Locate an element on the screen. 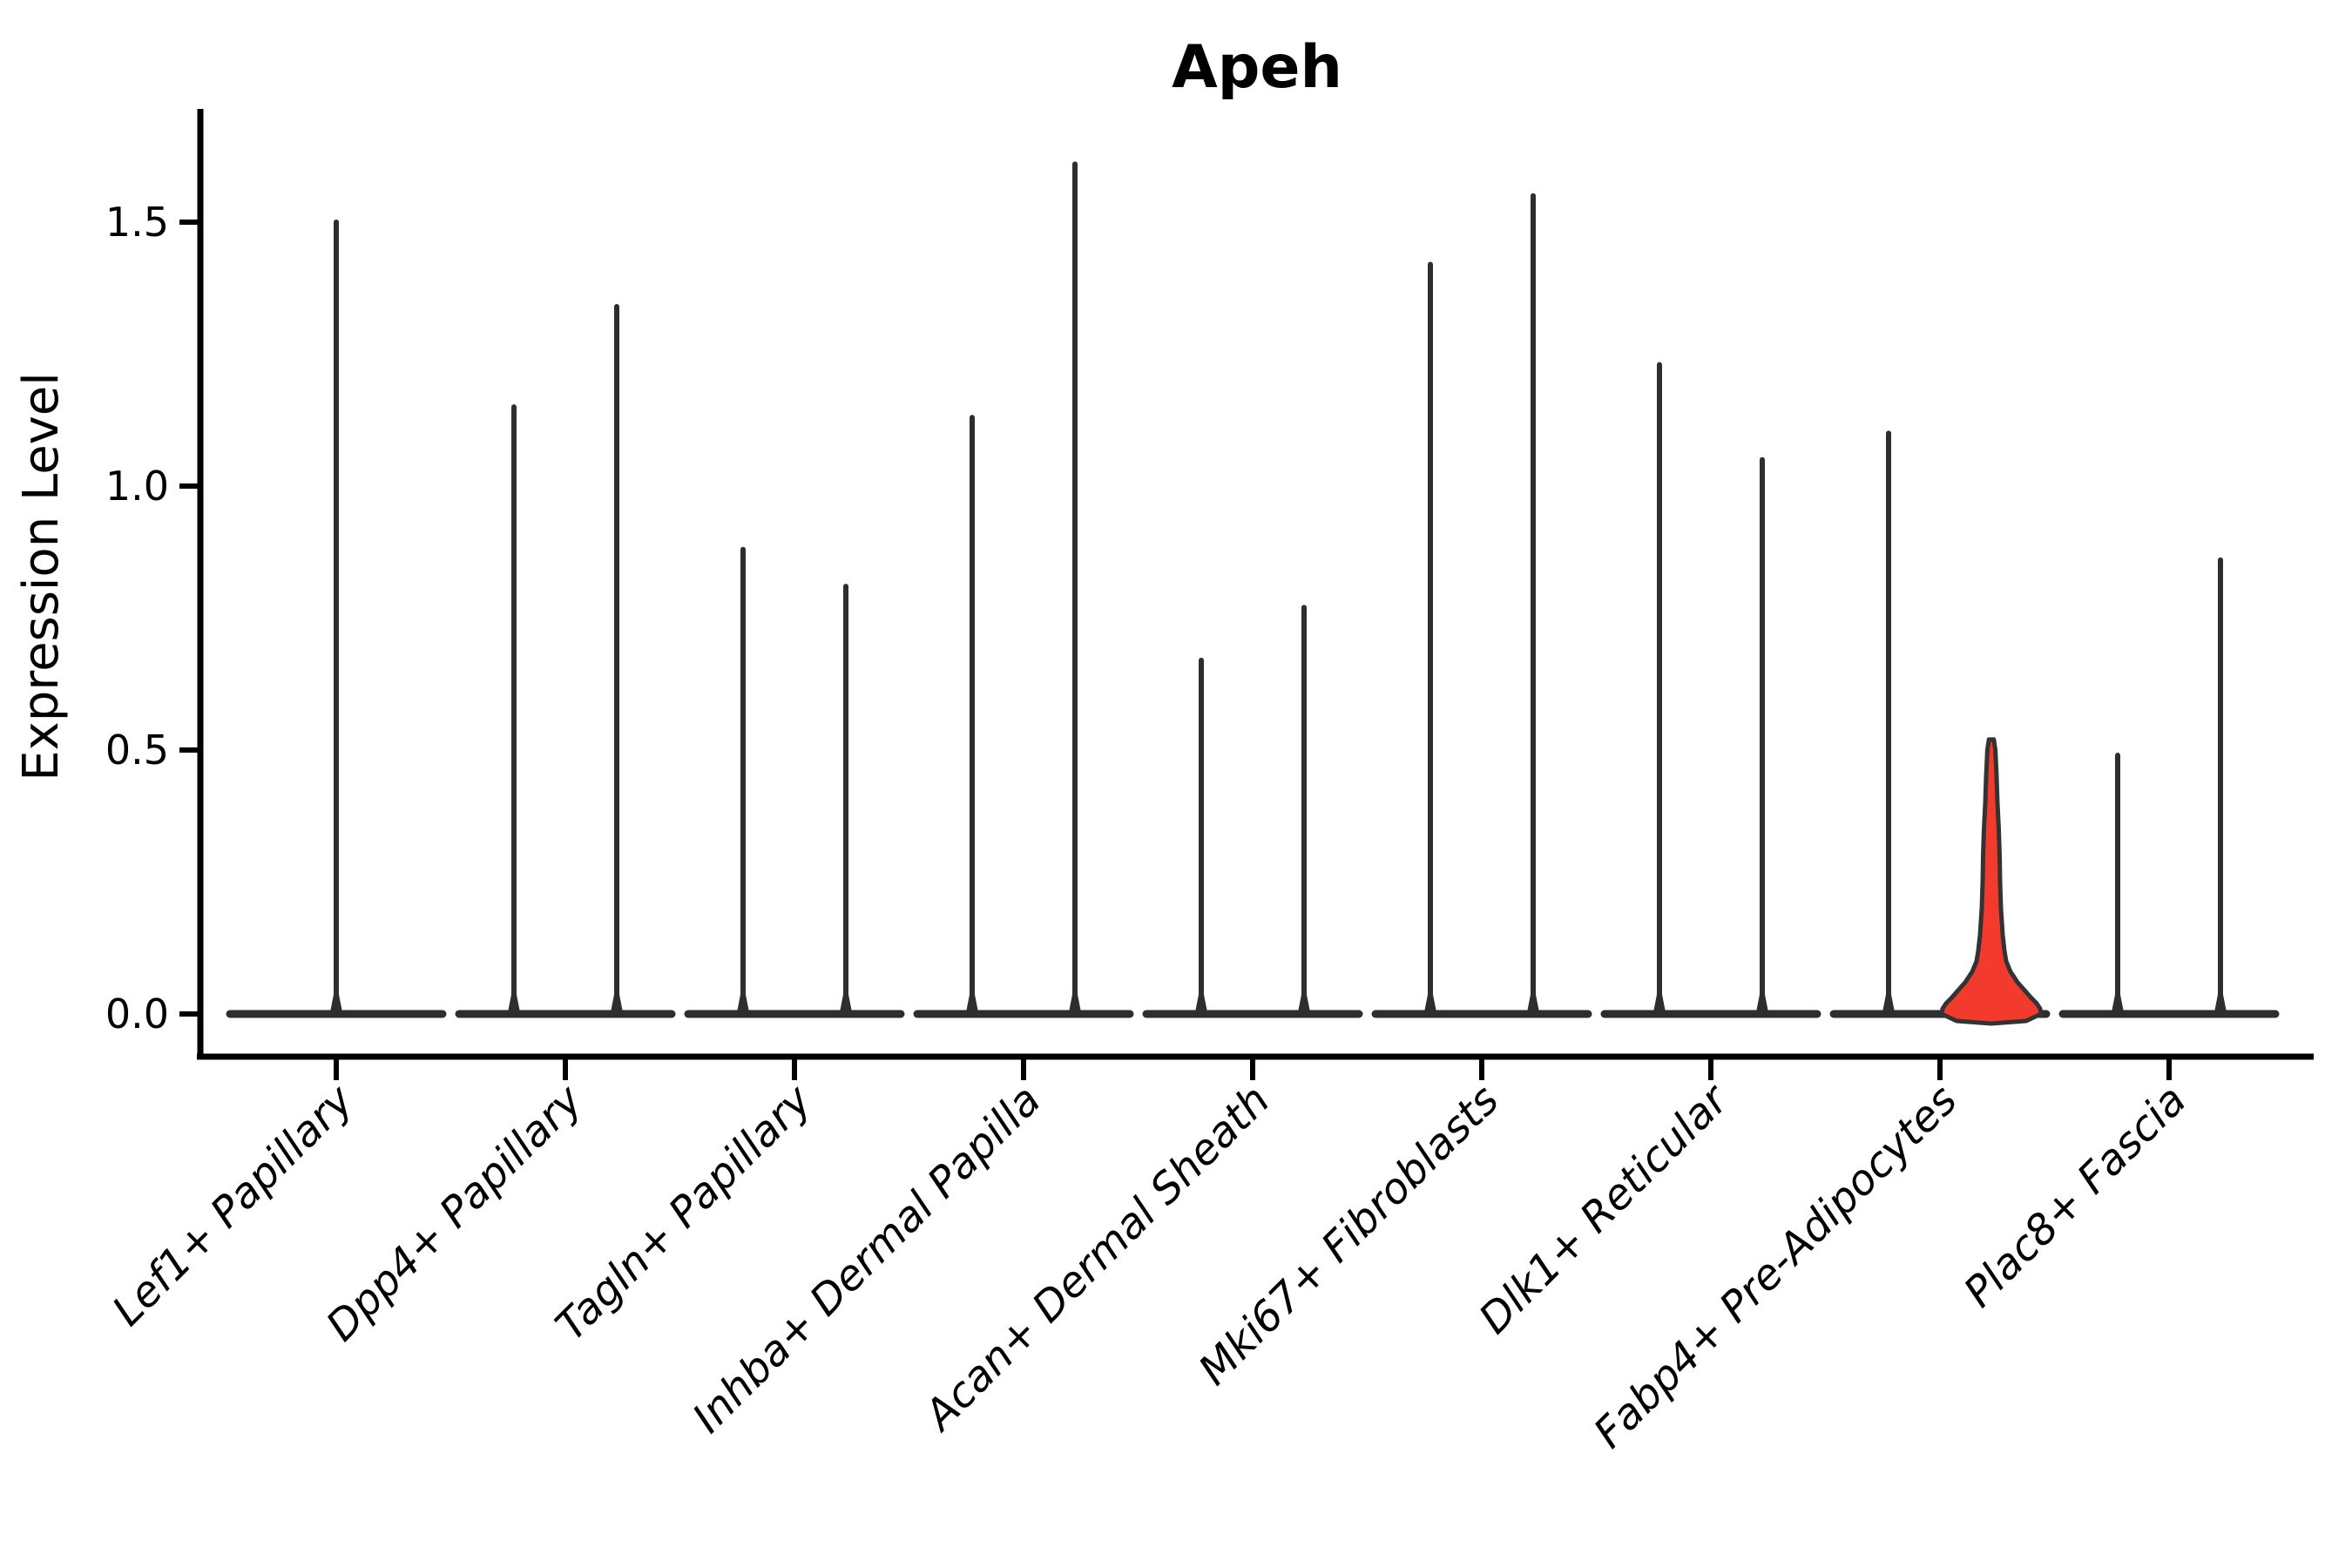  y-tick-label: 0.0 is located at coordinates (137, 1014).